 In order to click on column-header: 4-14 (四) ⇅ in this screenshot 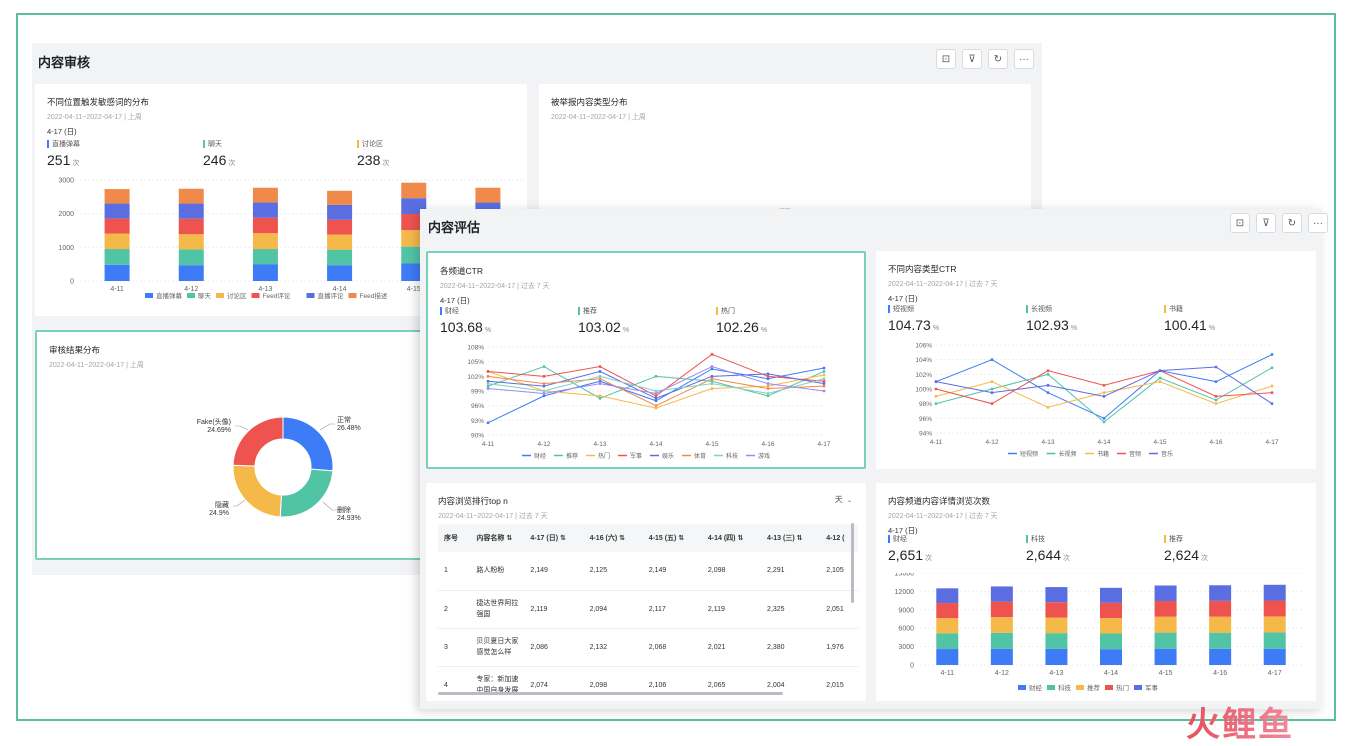, I will do `click(731, 538)`.